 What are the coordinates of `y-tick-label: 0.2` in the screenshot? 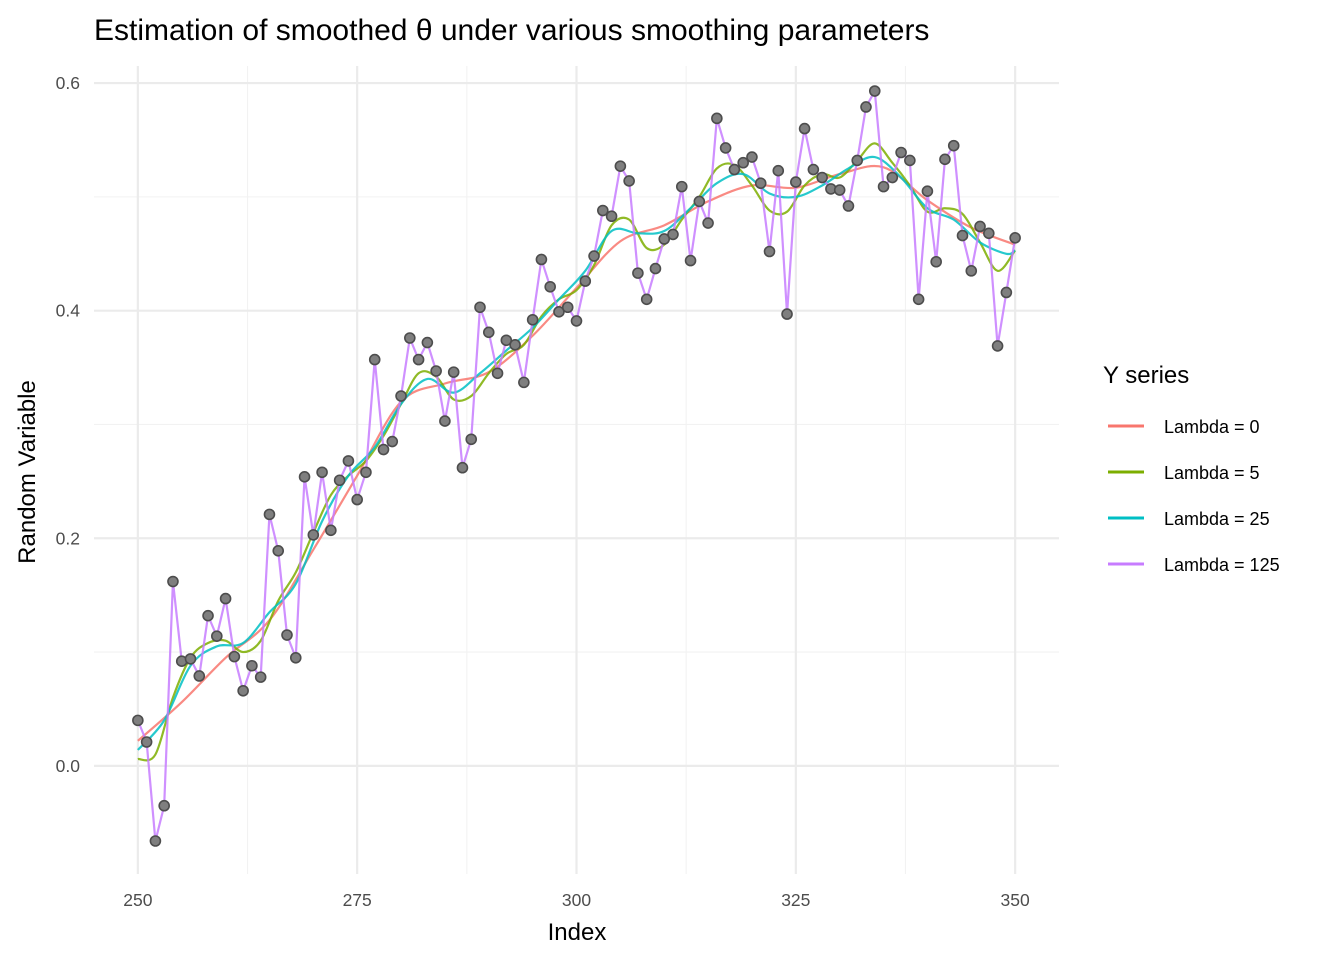 It's located at (68, 538).